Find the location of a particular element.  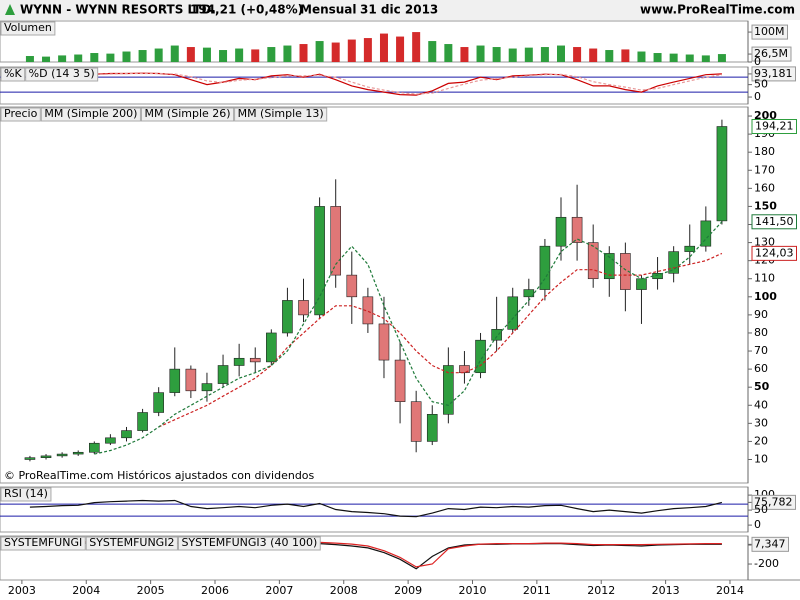

y-tick-label: 180 is located at coordinates (764, 151).